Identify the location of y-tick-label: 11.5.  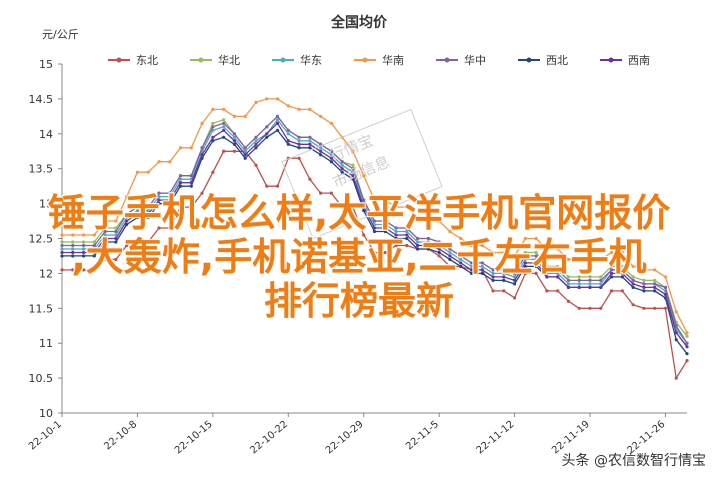
(41, 308).